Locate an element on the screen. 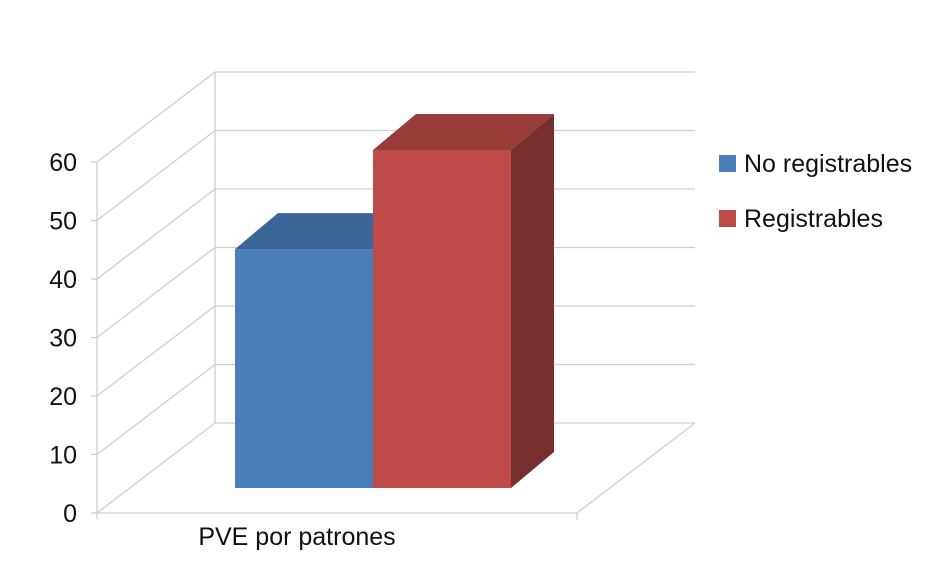  y-tick-label: 0 is located at coordinates (70, 514).